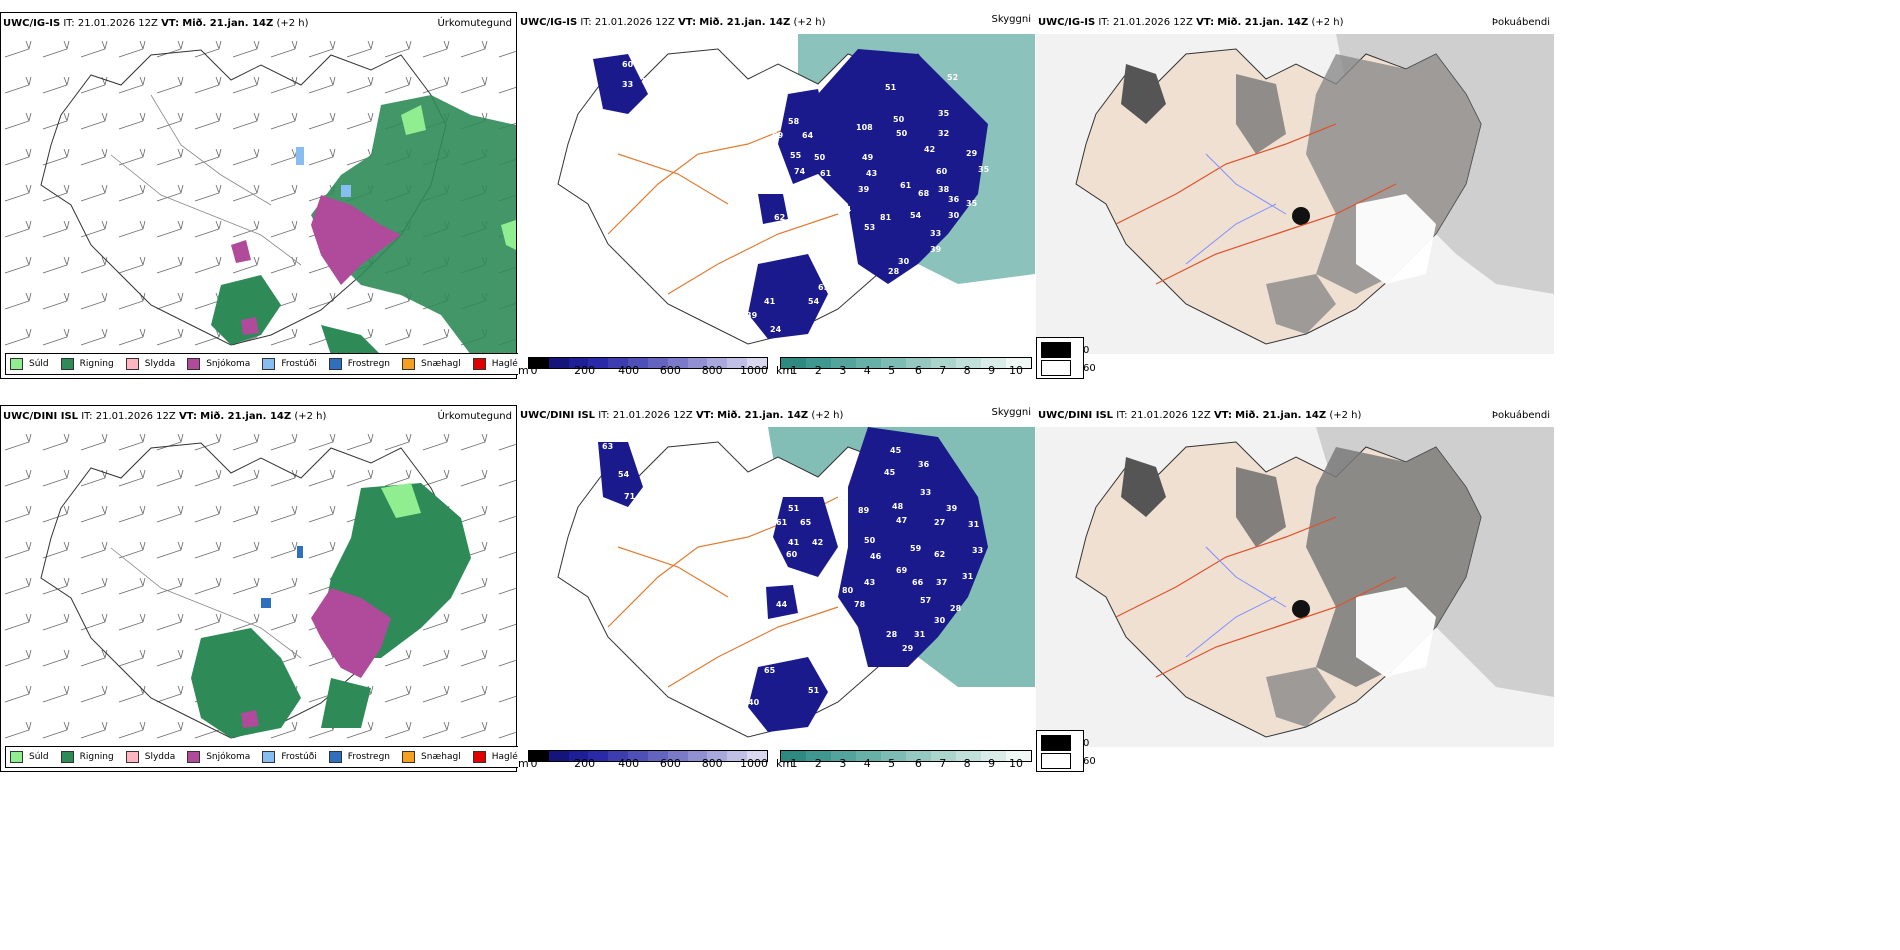 Image resolution: width=1900 pixels, height=950 pixels. I want to click on legend-item-drizzle: Súld, so click(29, 757).